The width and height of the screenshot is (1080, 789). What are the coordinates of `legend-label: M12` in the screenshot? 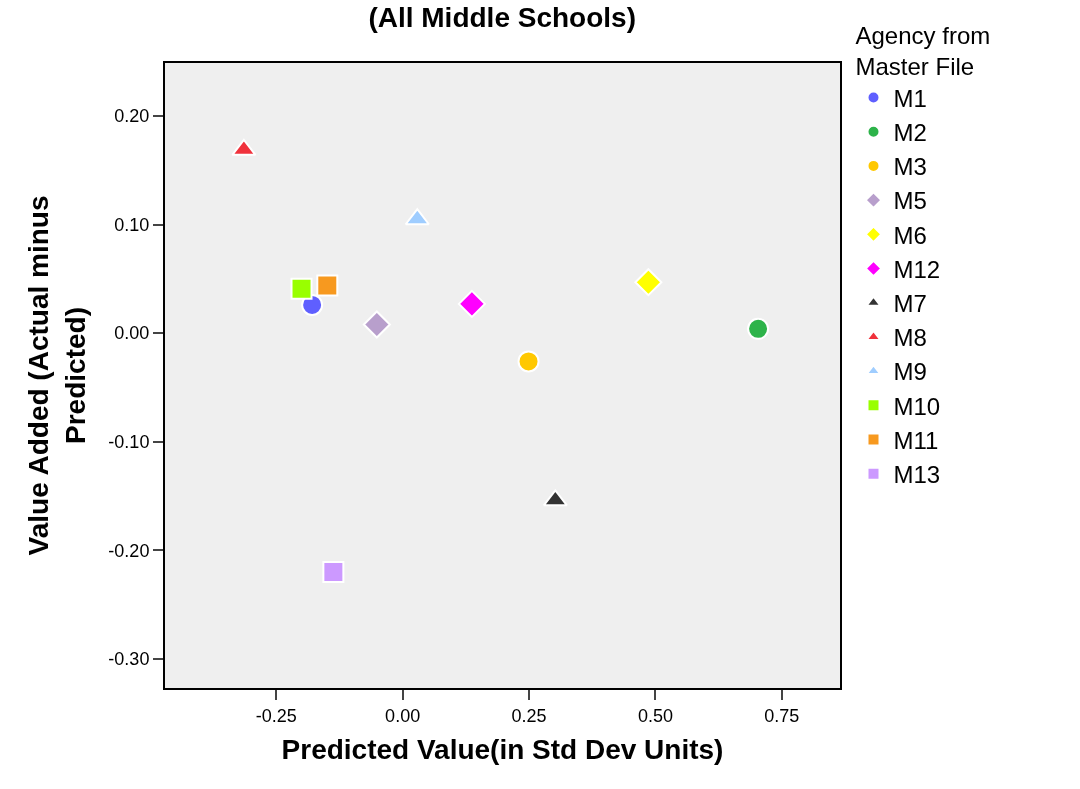 It's located at (917, 269).